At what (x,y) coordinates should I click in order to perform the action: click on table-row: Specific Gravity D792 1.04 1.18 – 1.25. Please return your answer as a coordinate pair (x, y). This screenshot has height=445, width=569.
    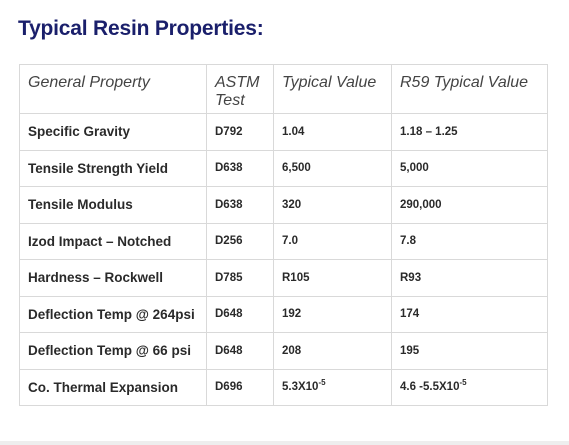
    Looking at the image, I should click on (283, 132).